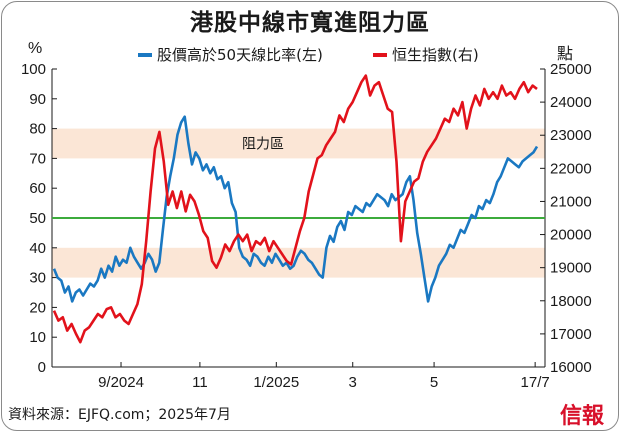 The width and height of the screenshot is (620, 432). Describe the element at coordinates (37, 278) in the screenshot. I see `left-tick-label: 30` at that location.